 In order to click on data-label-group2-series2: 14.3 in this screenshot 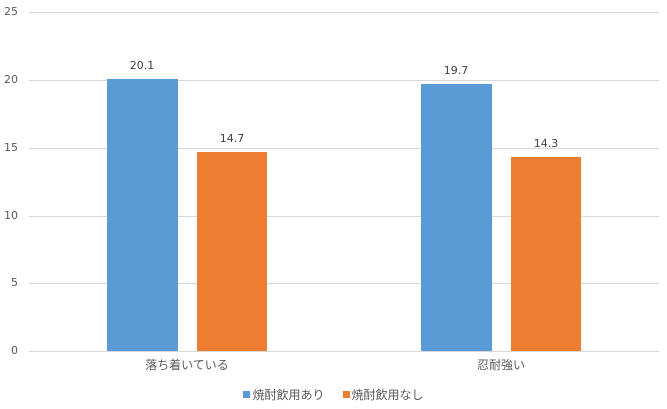, I will do `click(546, 143)`.